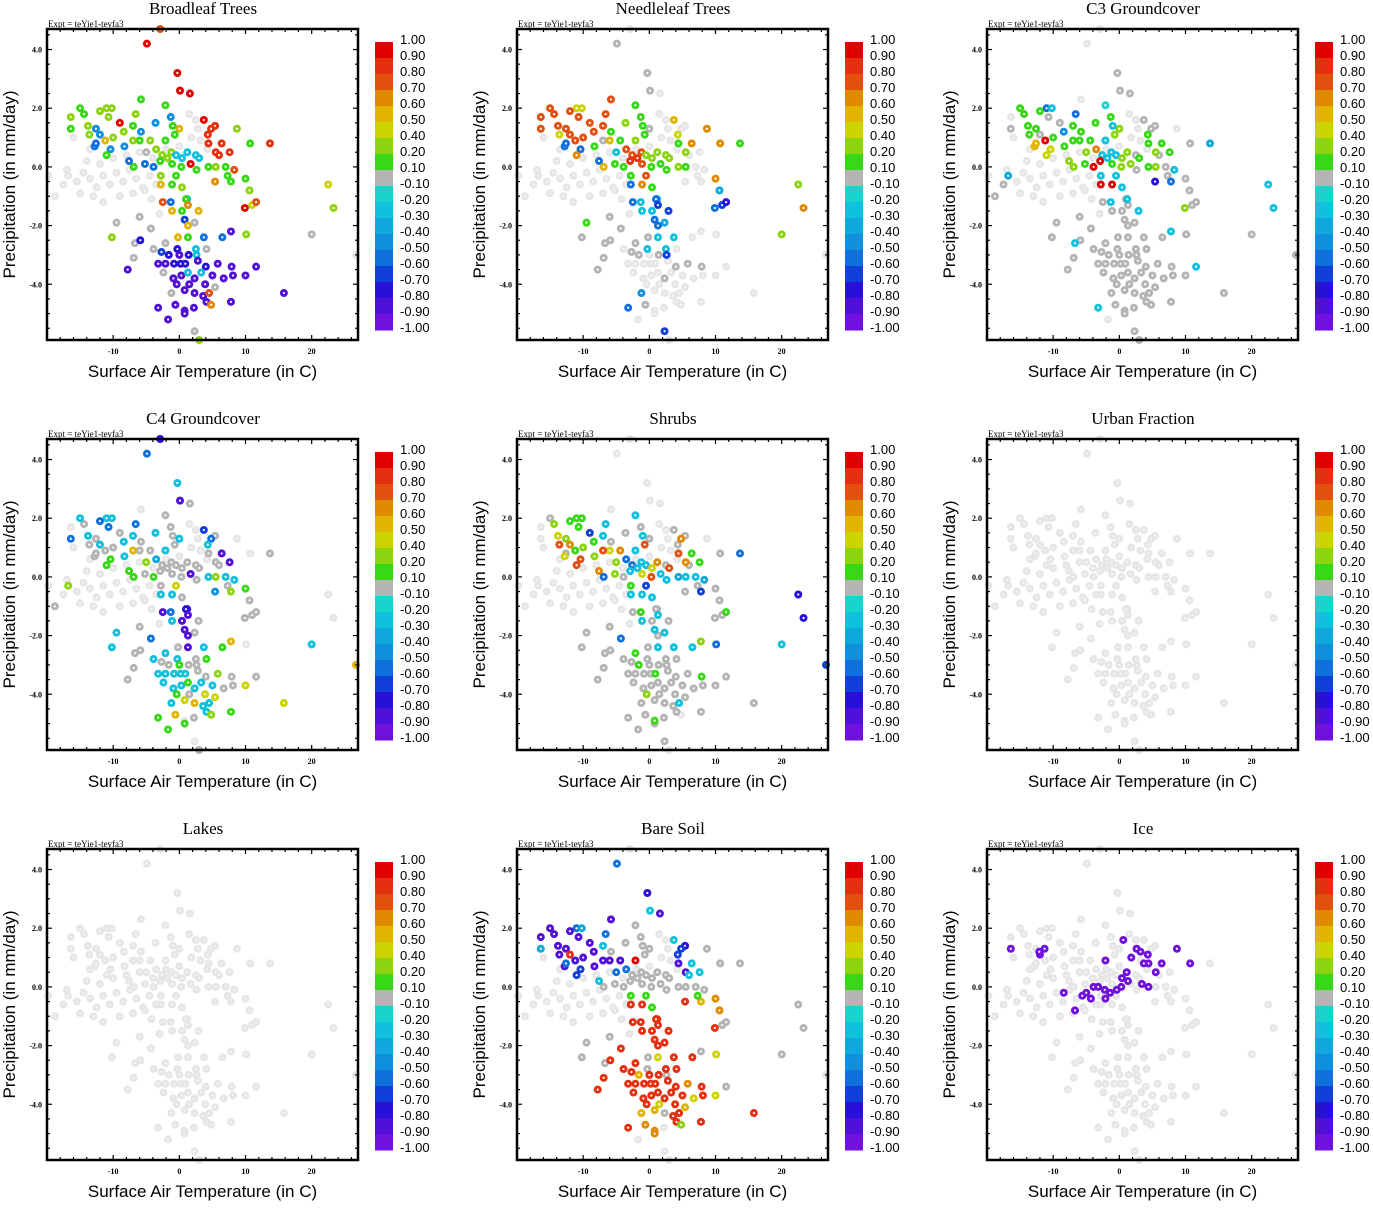  I want to click on experiment-label: Expt = teYie1-teyfa3, so click(86, 24).